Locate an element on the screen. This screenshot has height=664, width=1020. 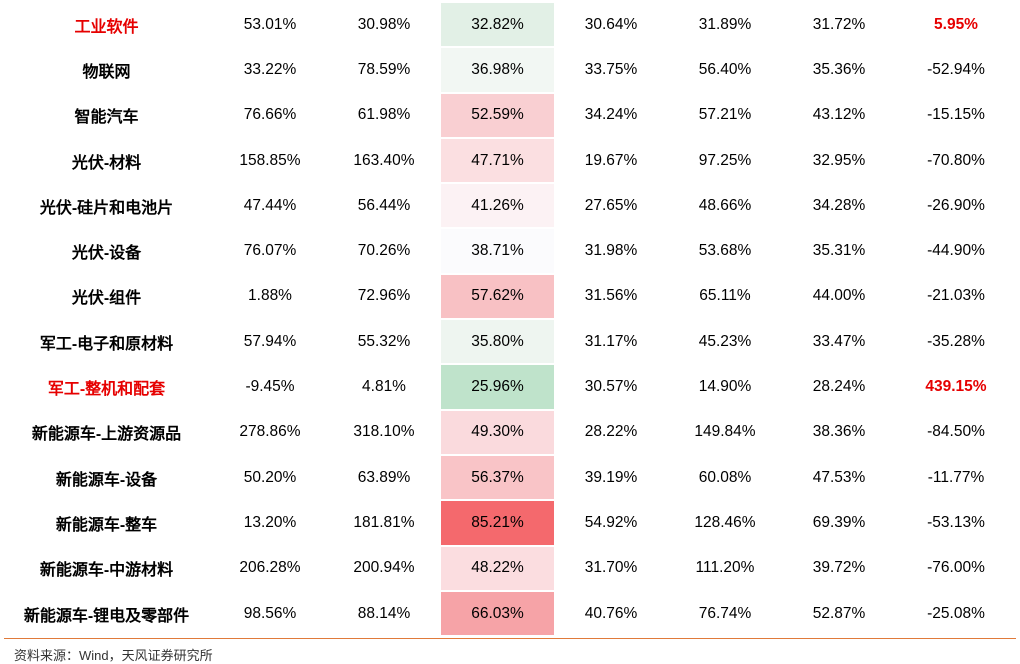
industry-name-cell: 光伏-设备 is located at coordinates (106, 254).